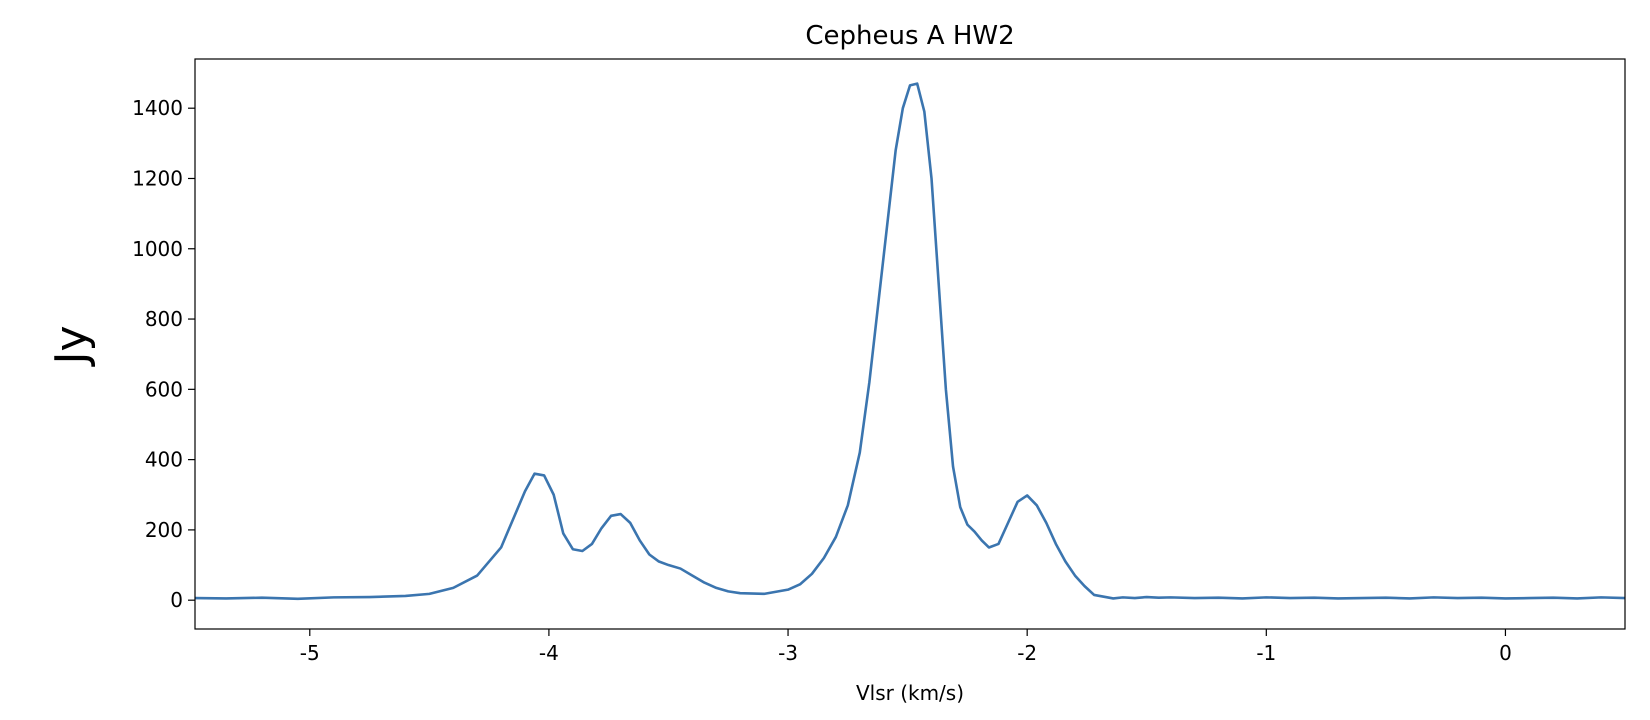 The width and height of the screenshot is (1650, 720). I want to click on y-tick-label: 0, so click(176, 600).